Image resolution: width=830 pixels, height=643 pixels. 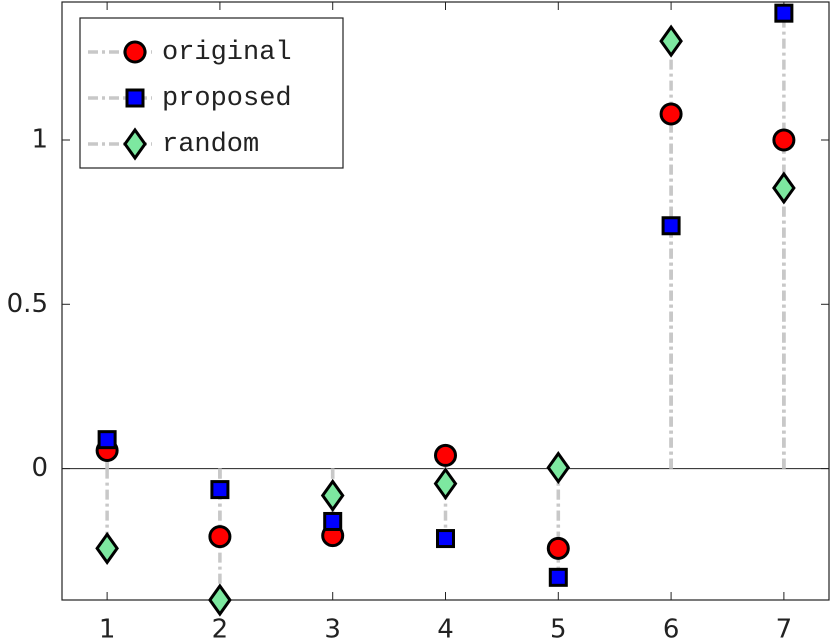 What do you see at coordinates (784, 629) in the screenshot?
I see `x-tick-label: 7` at bounding box center [784, 629].